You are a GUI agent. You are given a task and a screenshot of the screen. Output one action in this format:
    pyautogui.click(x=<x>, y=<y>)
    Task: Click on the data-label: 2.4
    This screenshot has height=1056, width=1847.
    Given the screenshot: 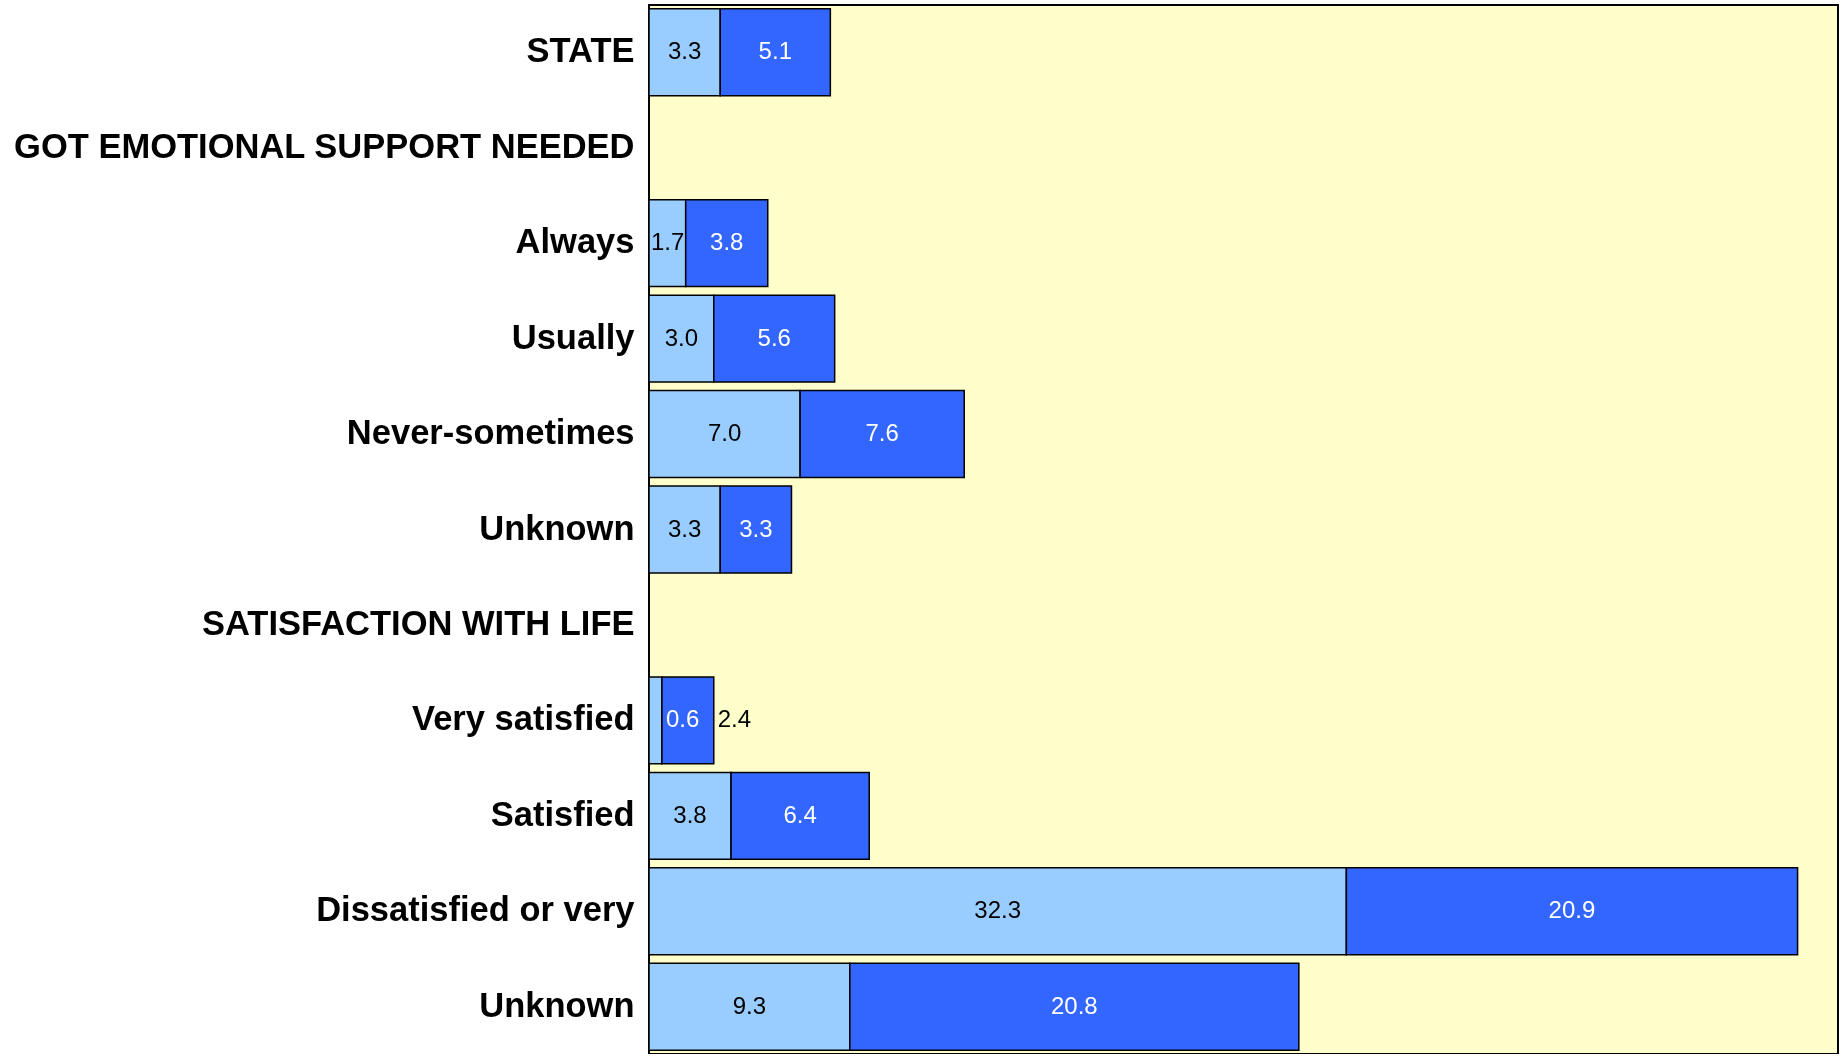 What is the action you would take?
    pyautogui.click(x=734, y=719)
    